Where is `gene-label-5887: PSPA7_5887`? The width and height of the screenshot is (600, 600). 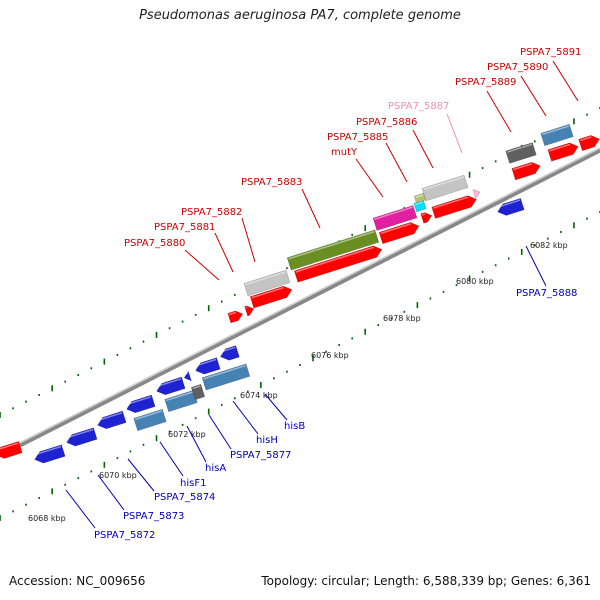 gene-label-5887: PSPA7_5887 is located at coordinates (418, 106).